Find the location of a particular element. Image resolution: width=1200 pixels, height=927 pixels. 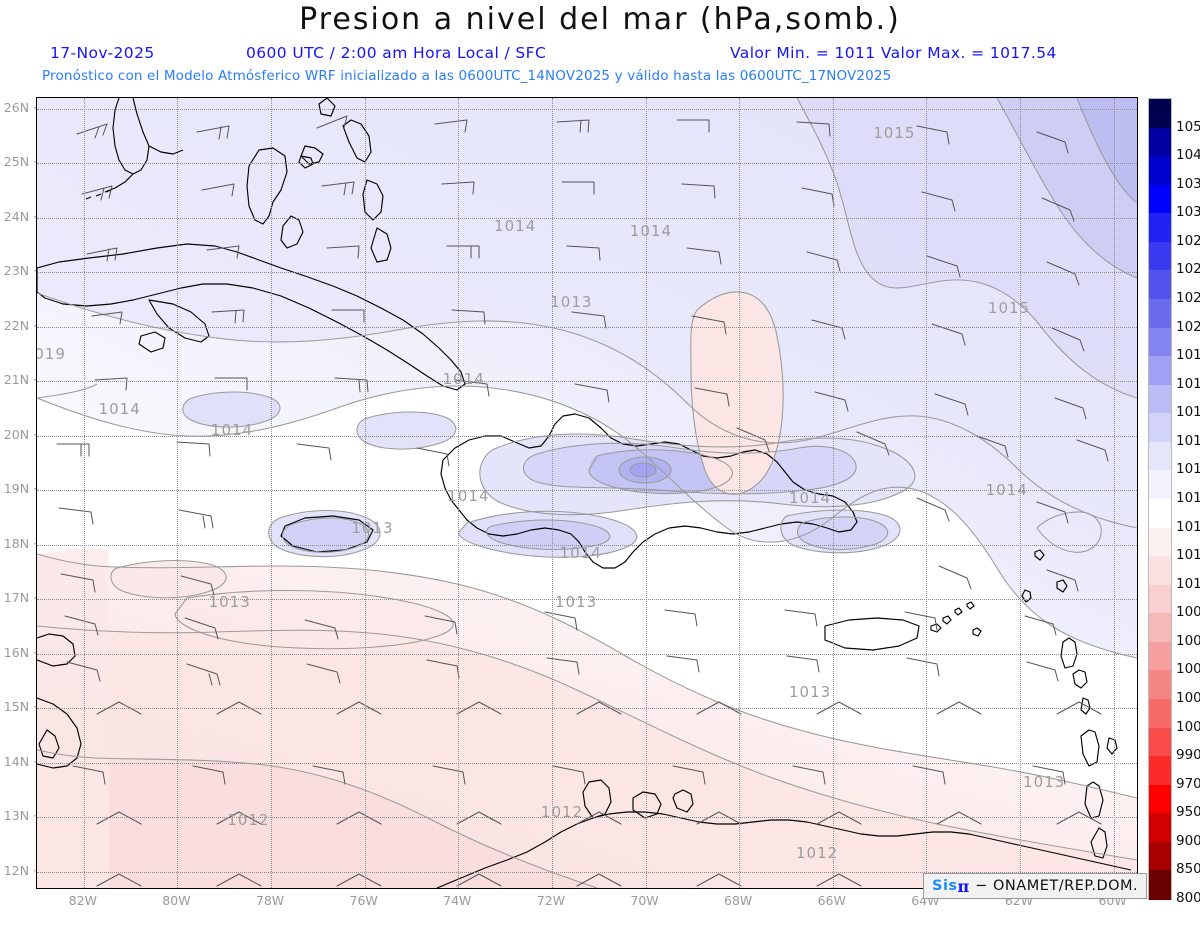

colorbar-tick-900: 900 is located at coordinates (1188, 840).